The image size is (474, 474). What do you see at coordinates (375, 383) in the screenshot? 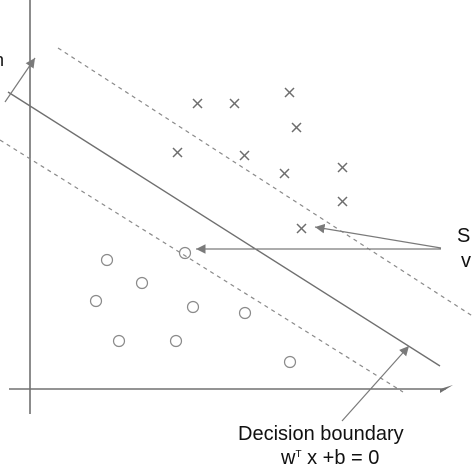
I see `decision-boundary-pointer` at bounding box center [375, 383].